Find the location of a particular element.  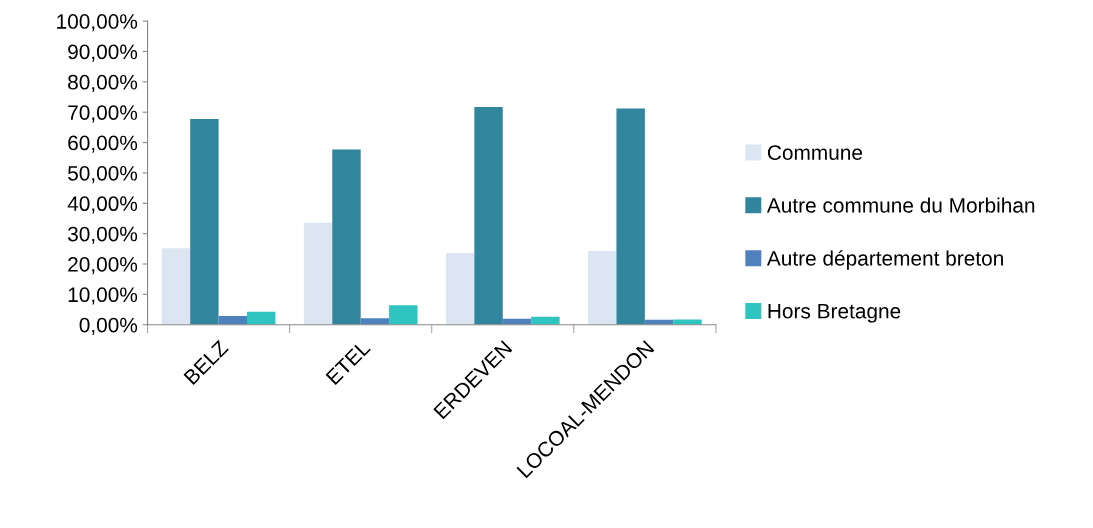

legend-label: Commune is located at coordinates (815, 152).